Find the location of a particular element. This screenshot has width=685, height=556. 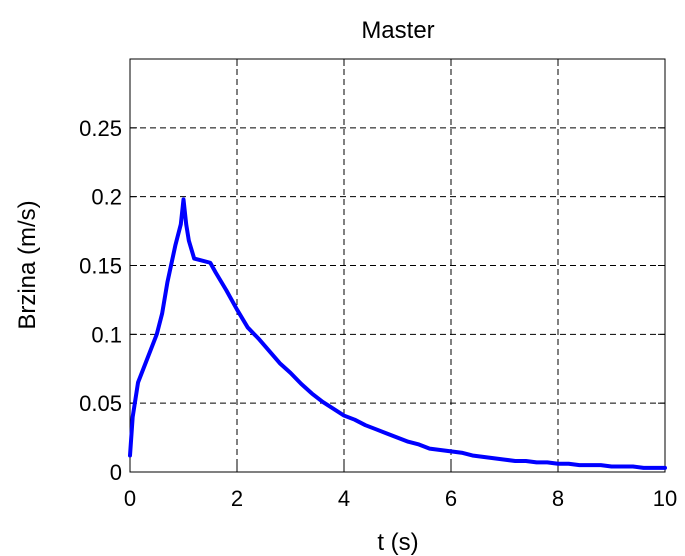

x-axis-title: t (s) is located at coordinates (397, 542).